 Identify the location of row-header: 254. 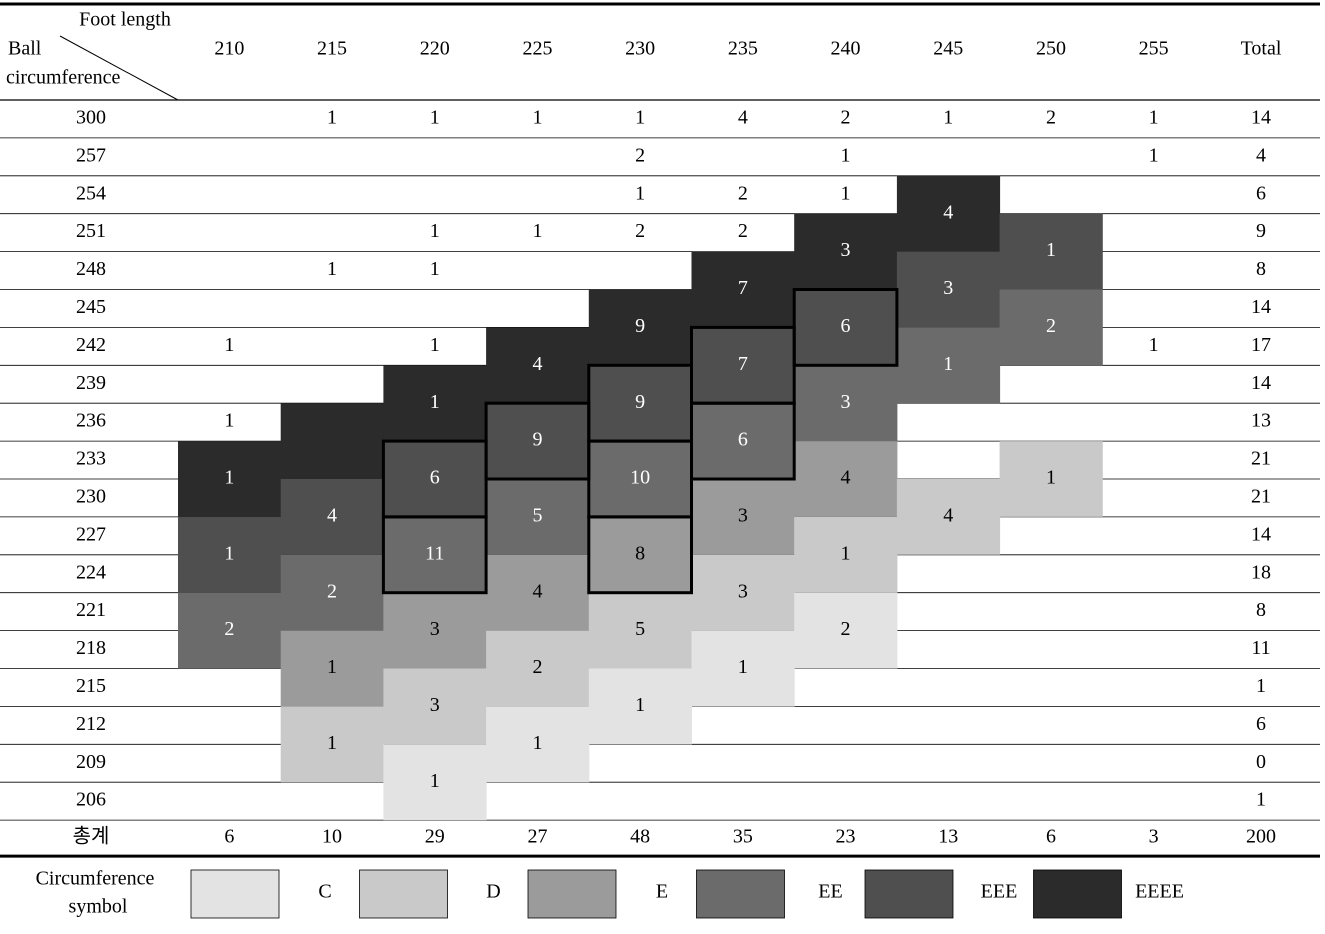
(91, 193).